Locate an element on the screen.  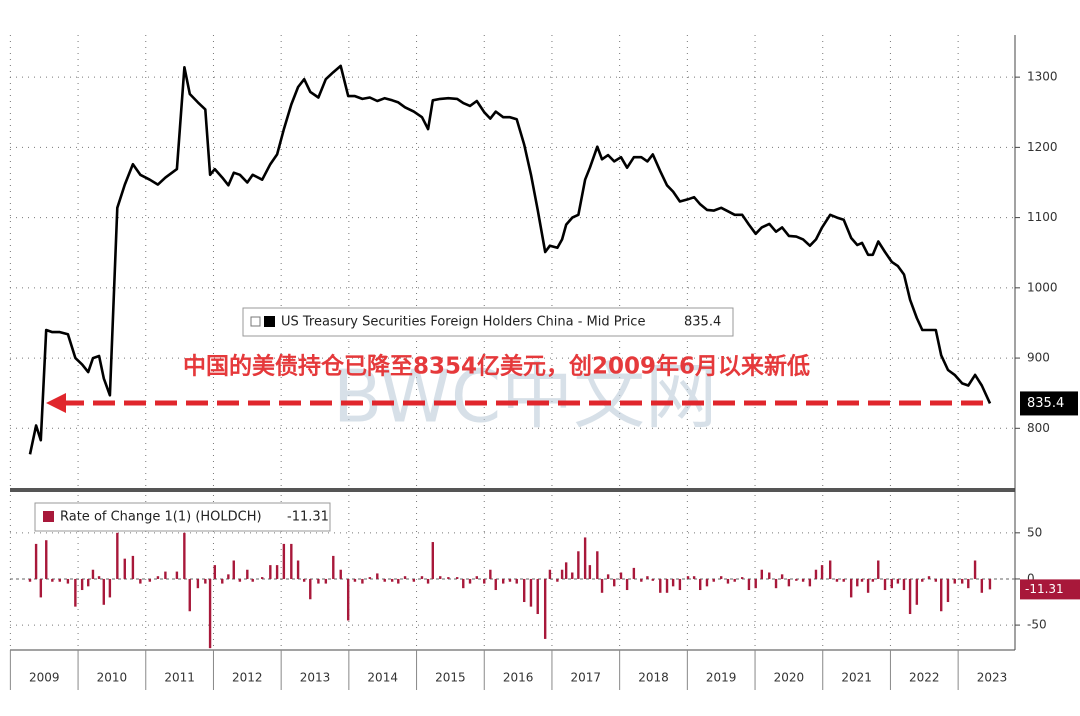
x-tick-label: 2019 is located at coordinates (721, 678).